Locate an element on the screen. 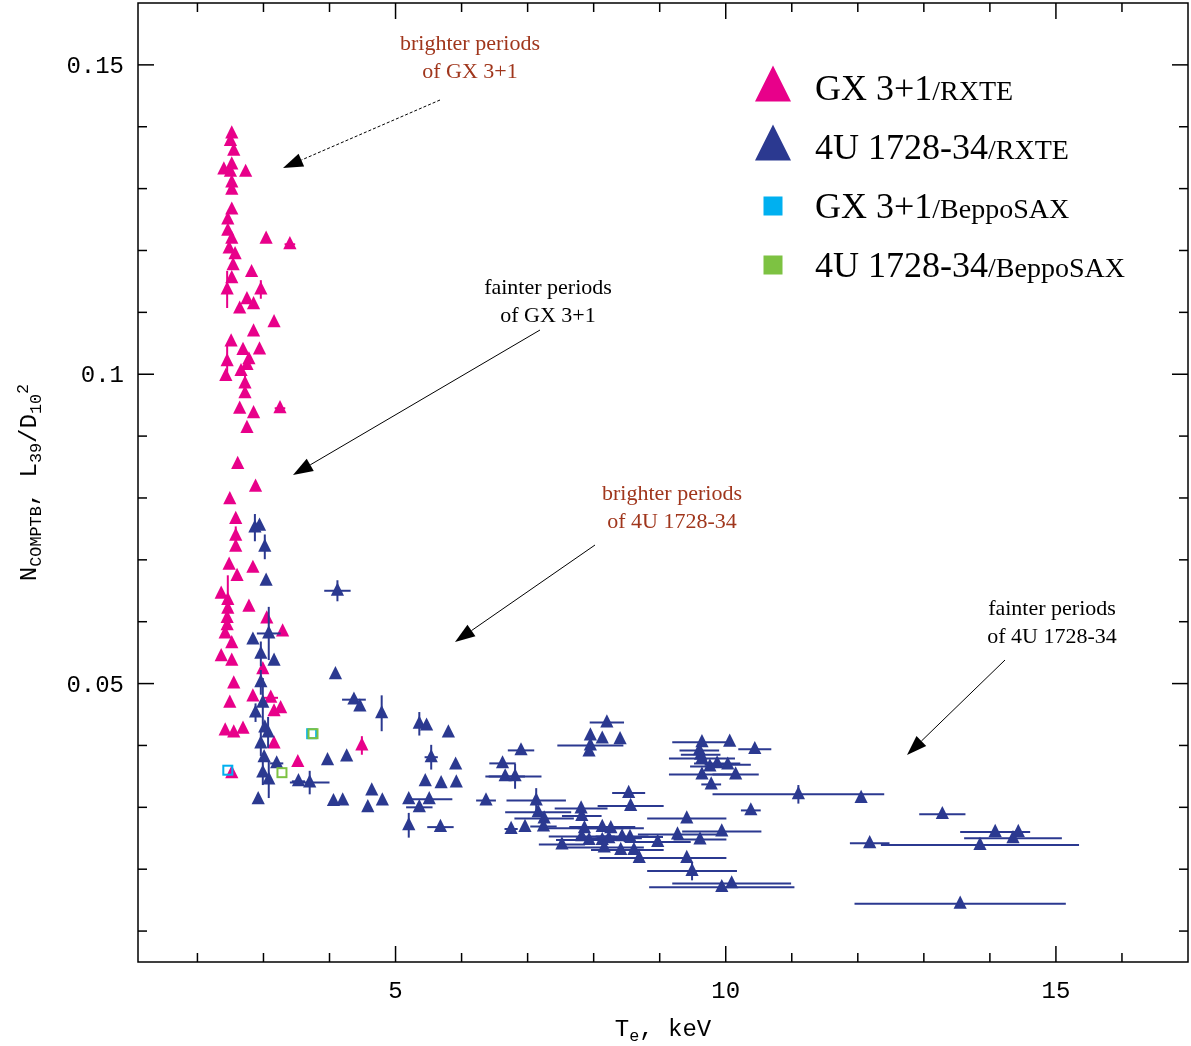 This screenshot has height=1046, width=1191. x-axis-title: T$_{e}$, keV is located at coordinates (663, 1031).